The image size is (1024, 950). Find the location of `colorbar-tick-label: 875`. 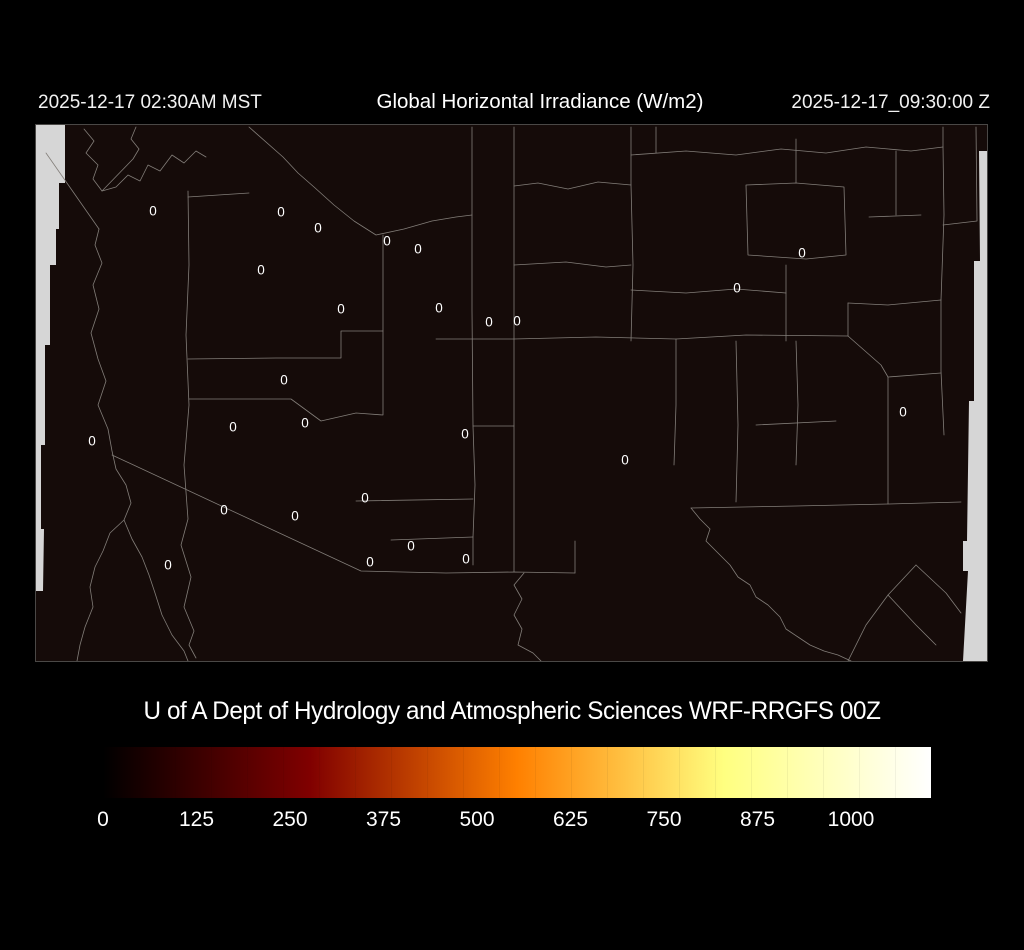

colorbar-tick-label: 875 is located at coordinates (757, 819).